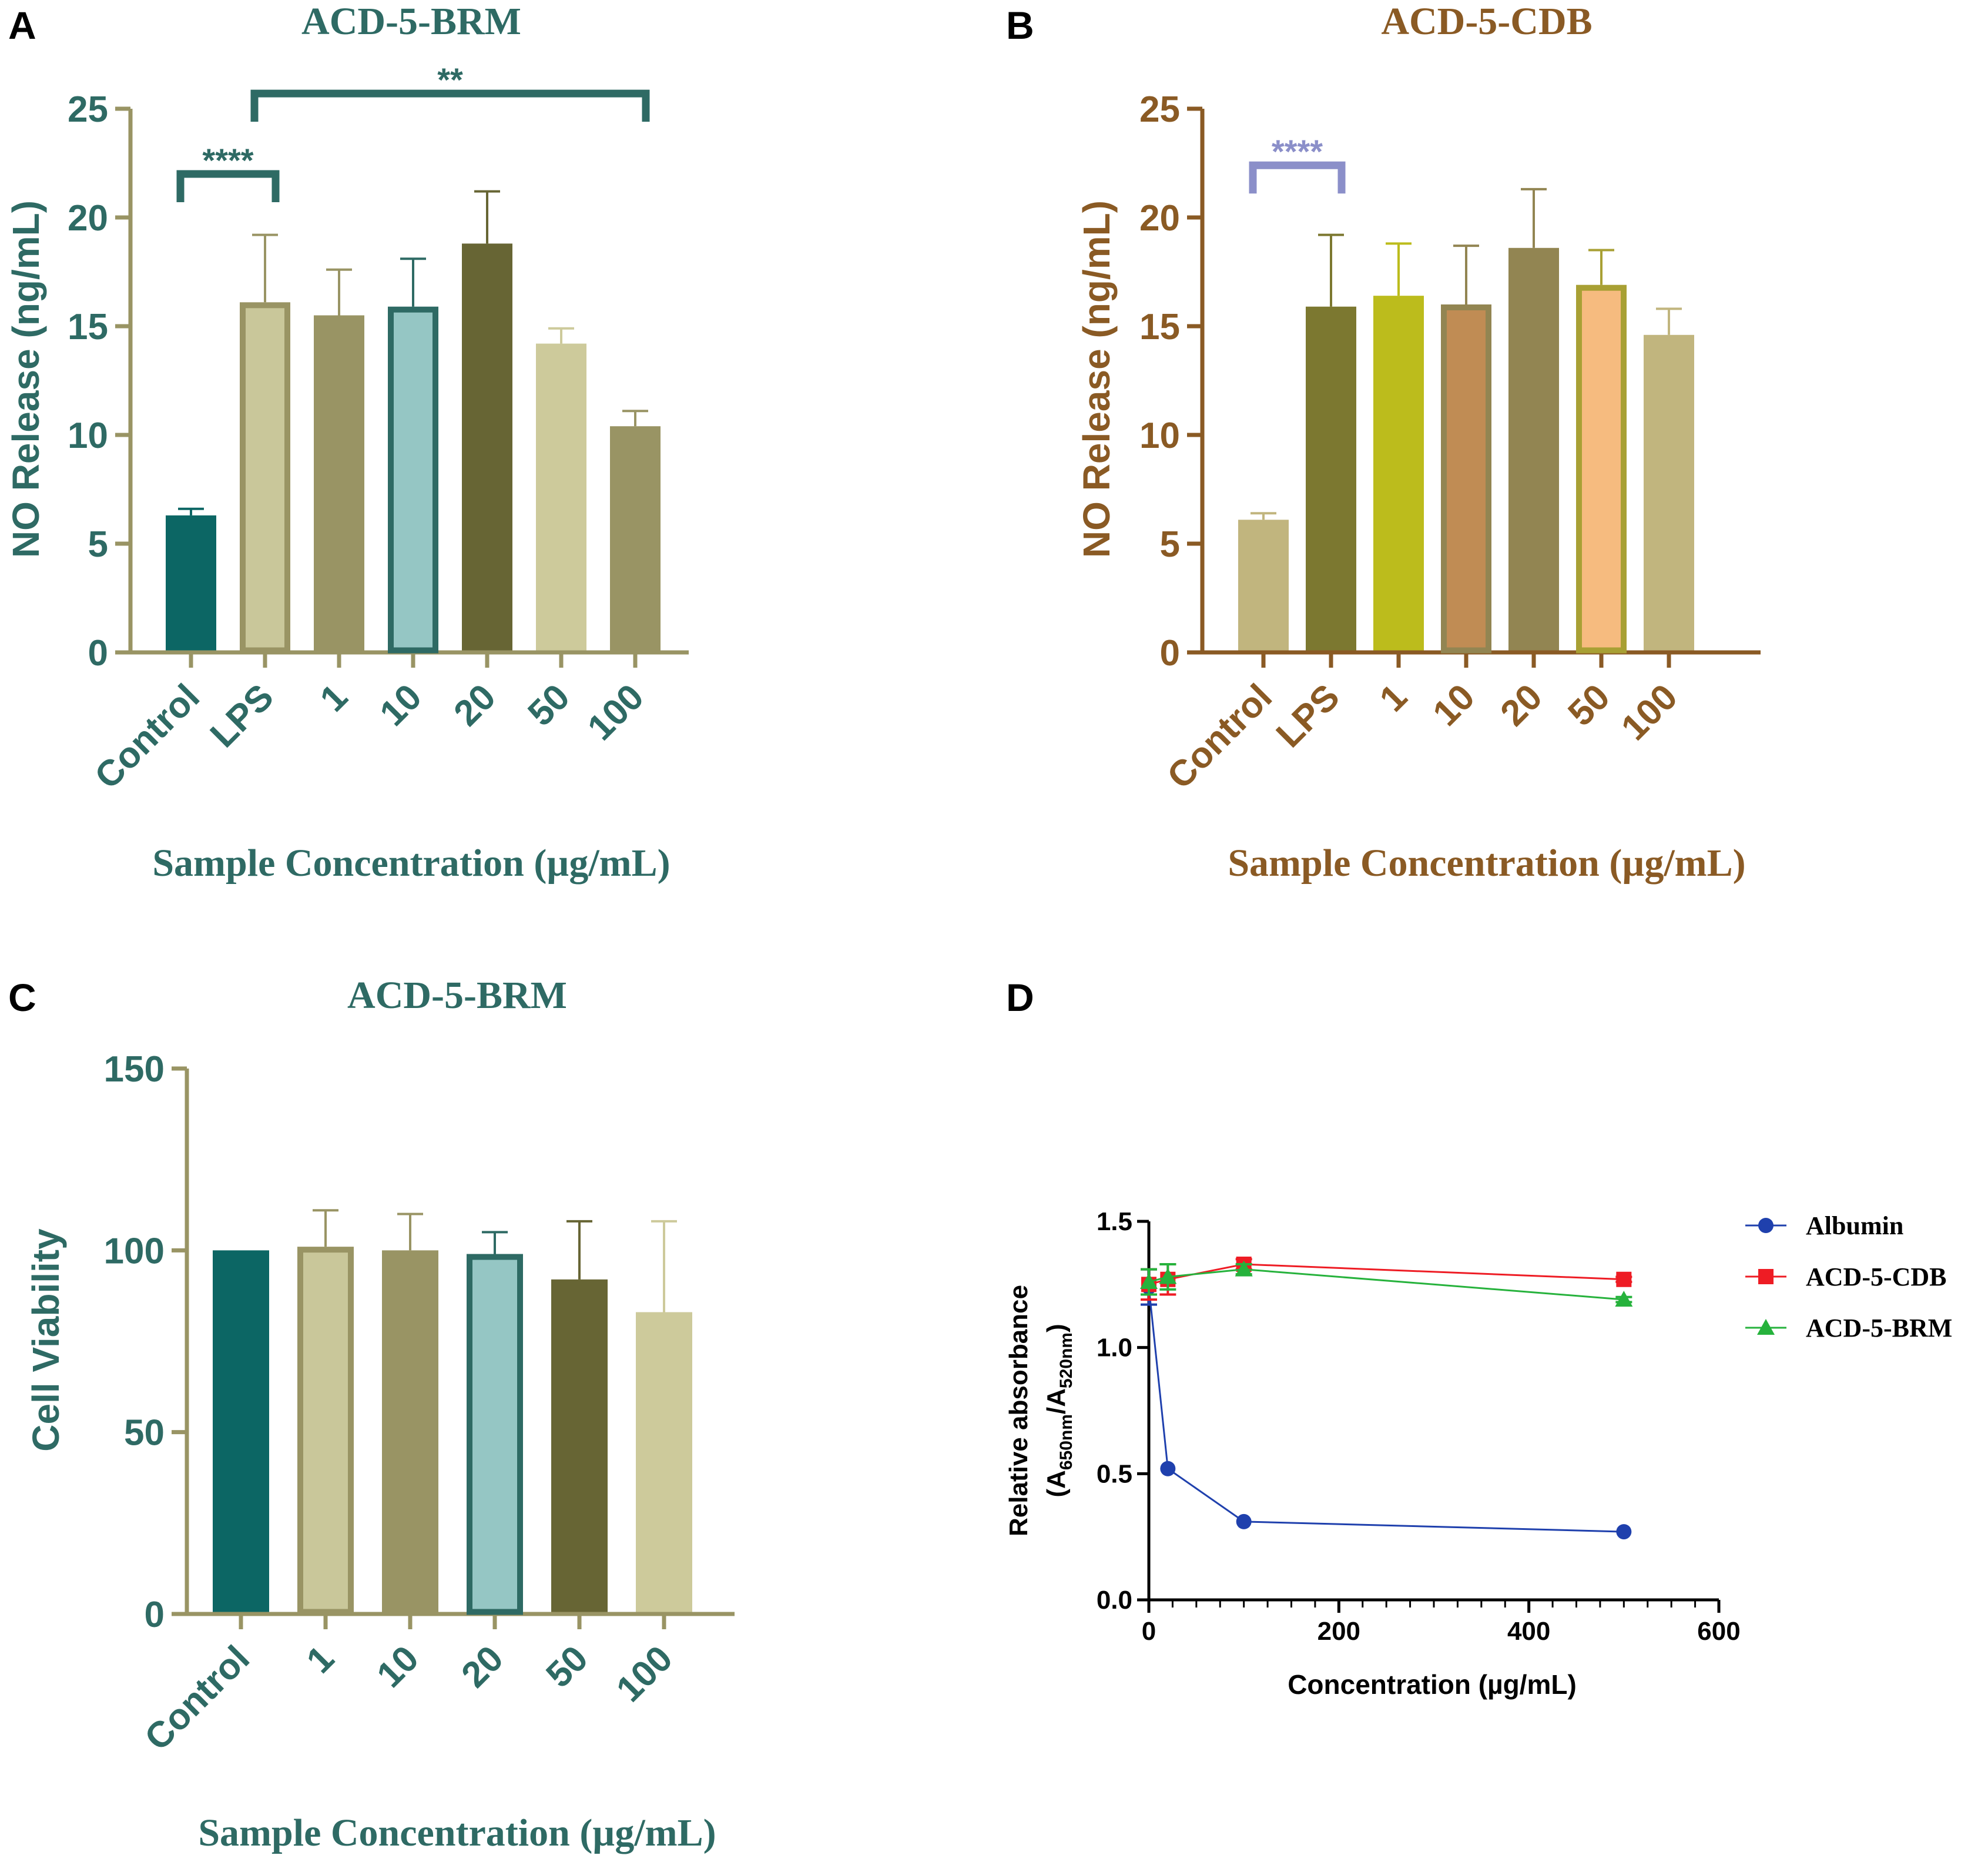 This screenshot has height=1862, width=1988. I want to click on panel-letter-b: B, so click(1020, 26).